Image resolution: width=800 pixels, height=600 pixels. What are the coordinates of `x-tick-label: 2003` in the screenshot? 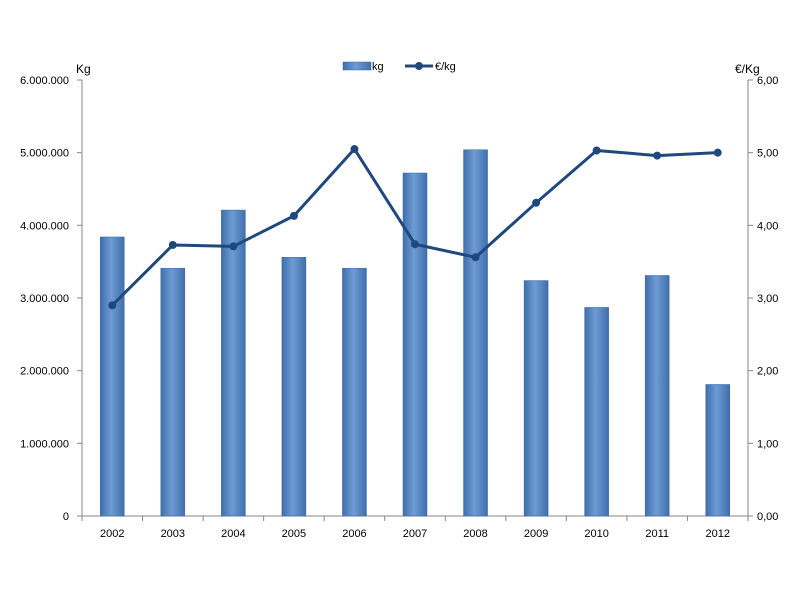 It's located at (173, 534).